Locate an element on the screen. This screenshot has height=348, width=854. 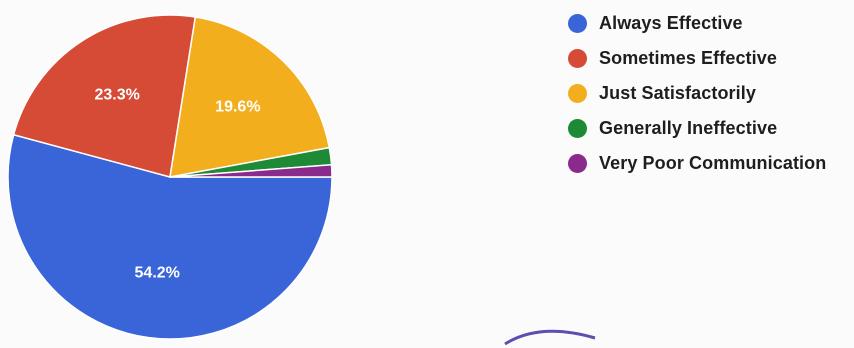
legend-item: Very Poor Communication is located at coordinates (697, 163).